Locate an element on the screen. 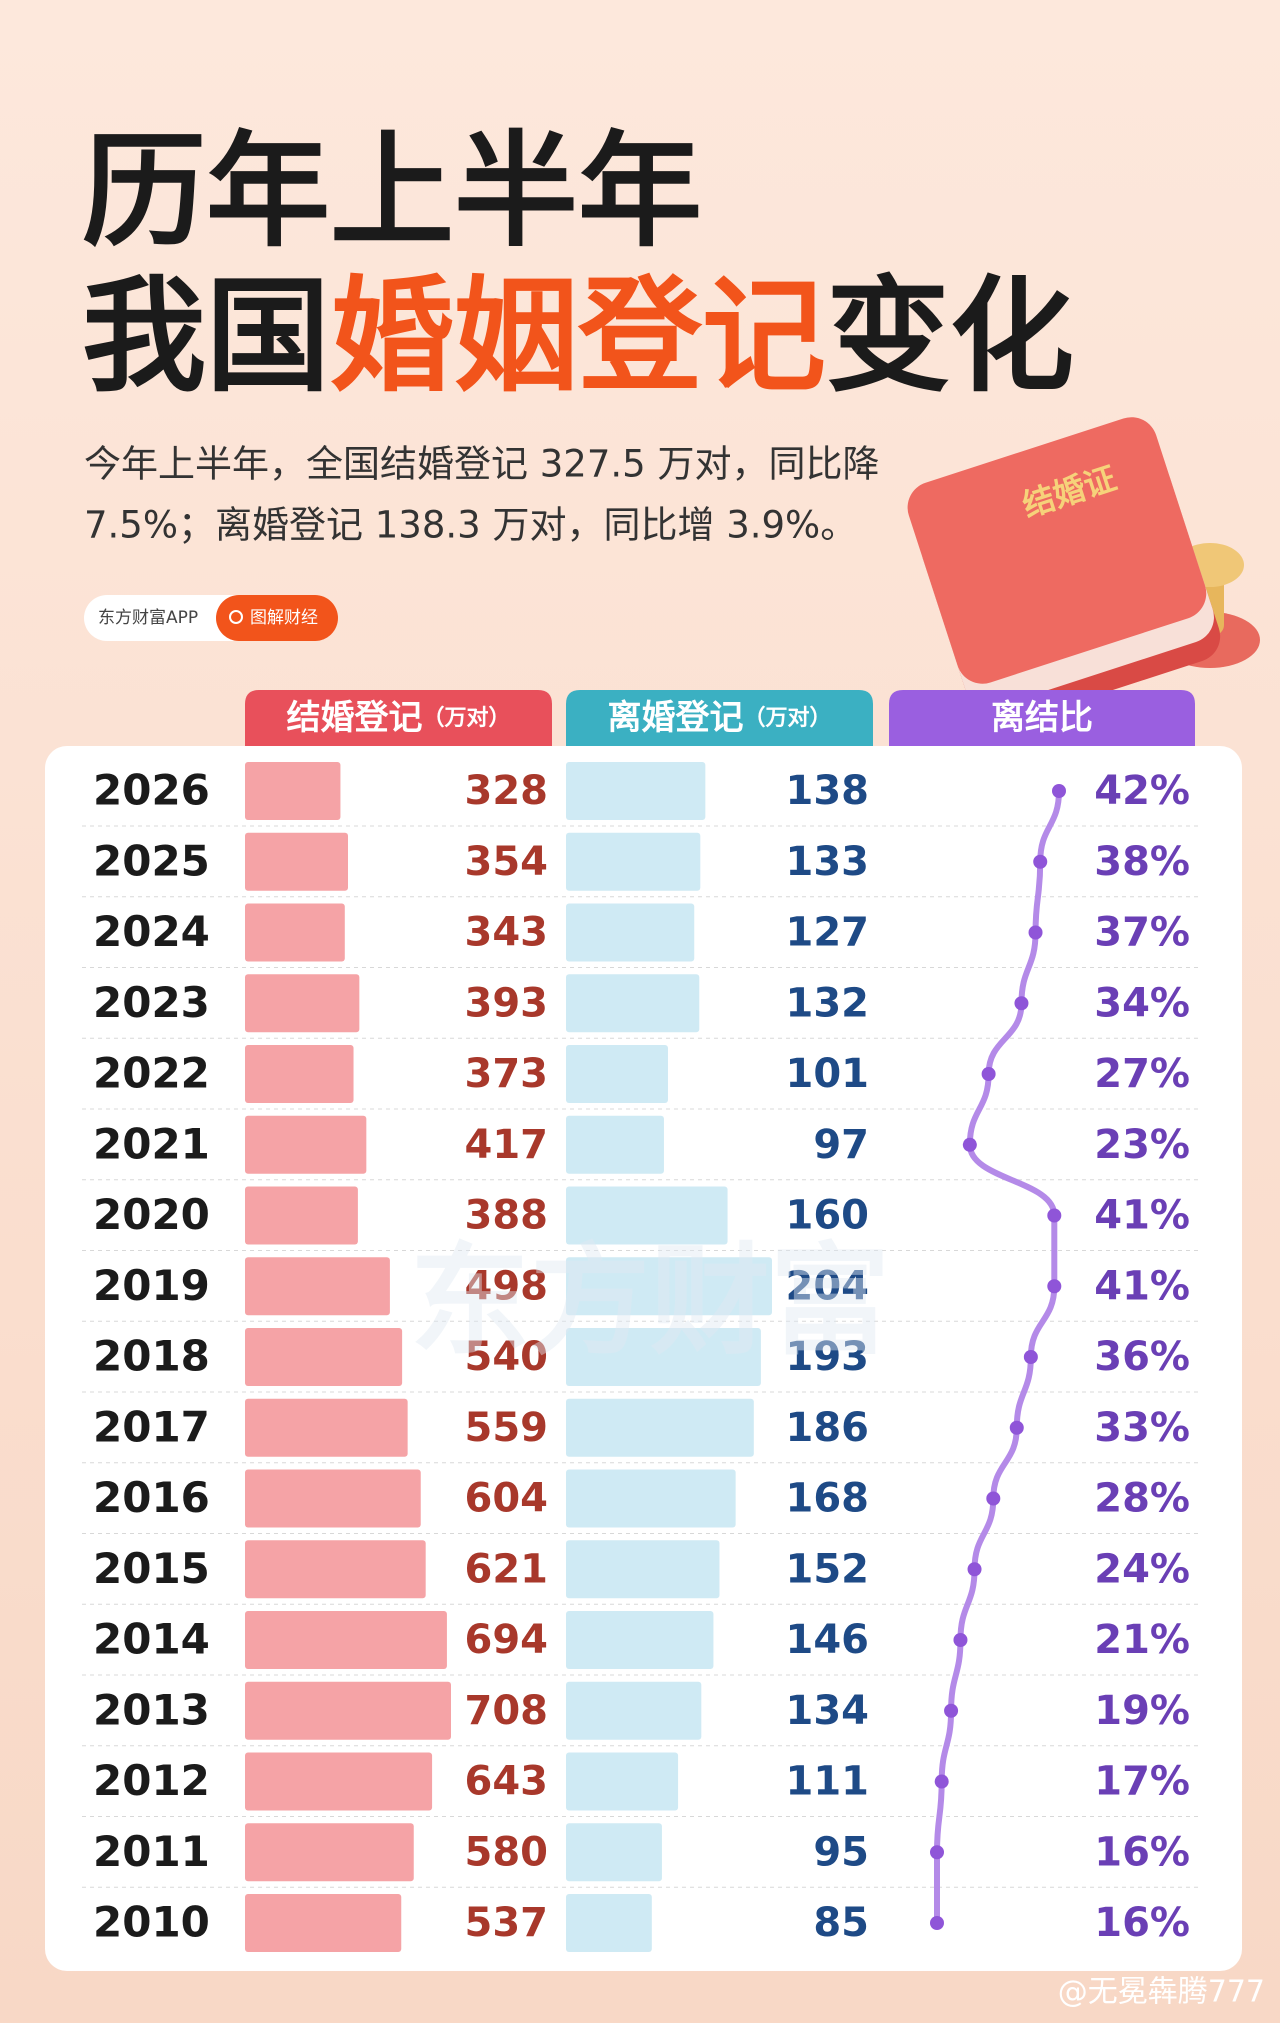 The height and width of the screenshot is (2023, 1280). title-highlight: 婚姻登记 is located at coordinates (578, 337).